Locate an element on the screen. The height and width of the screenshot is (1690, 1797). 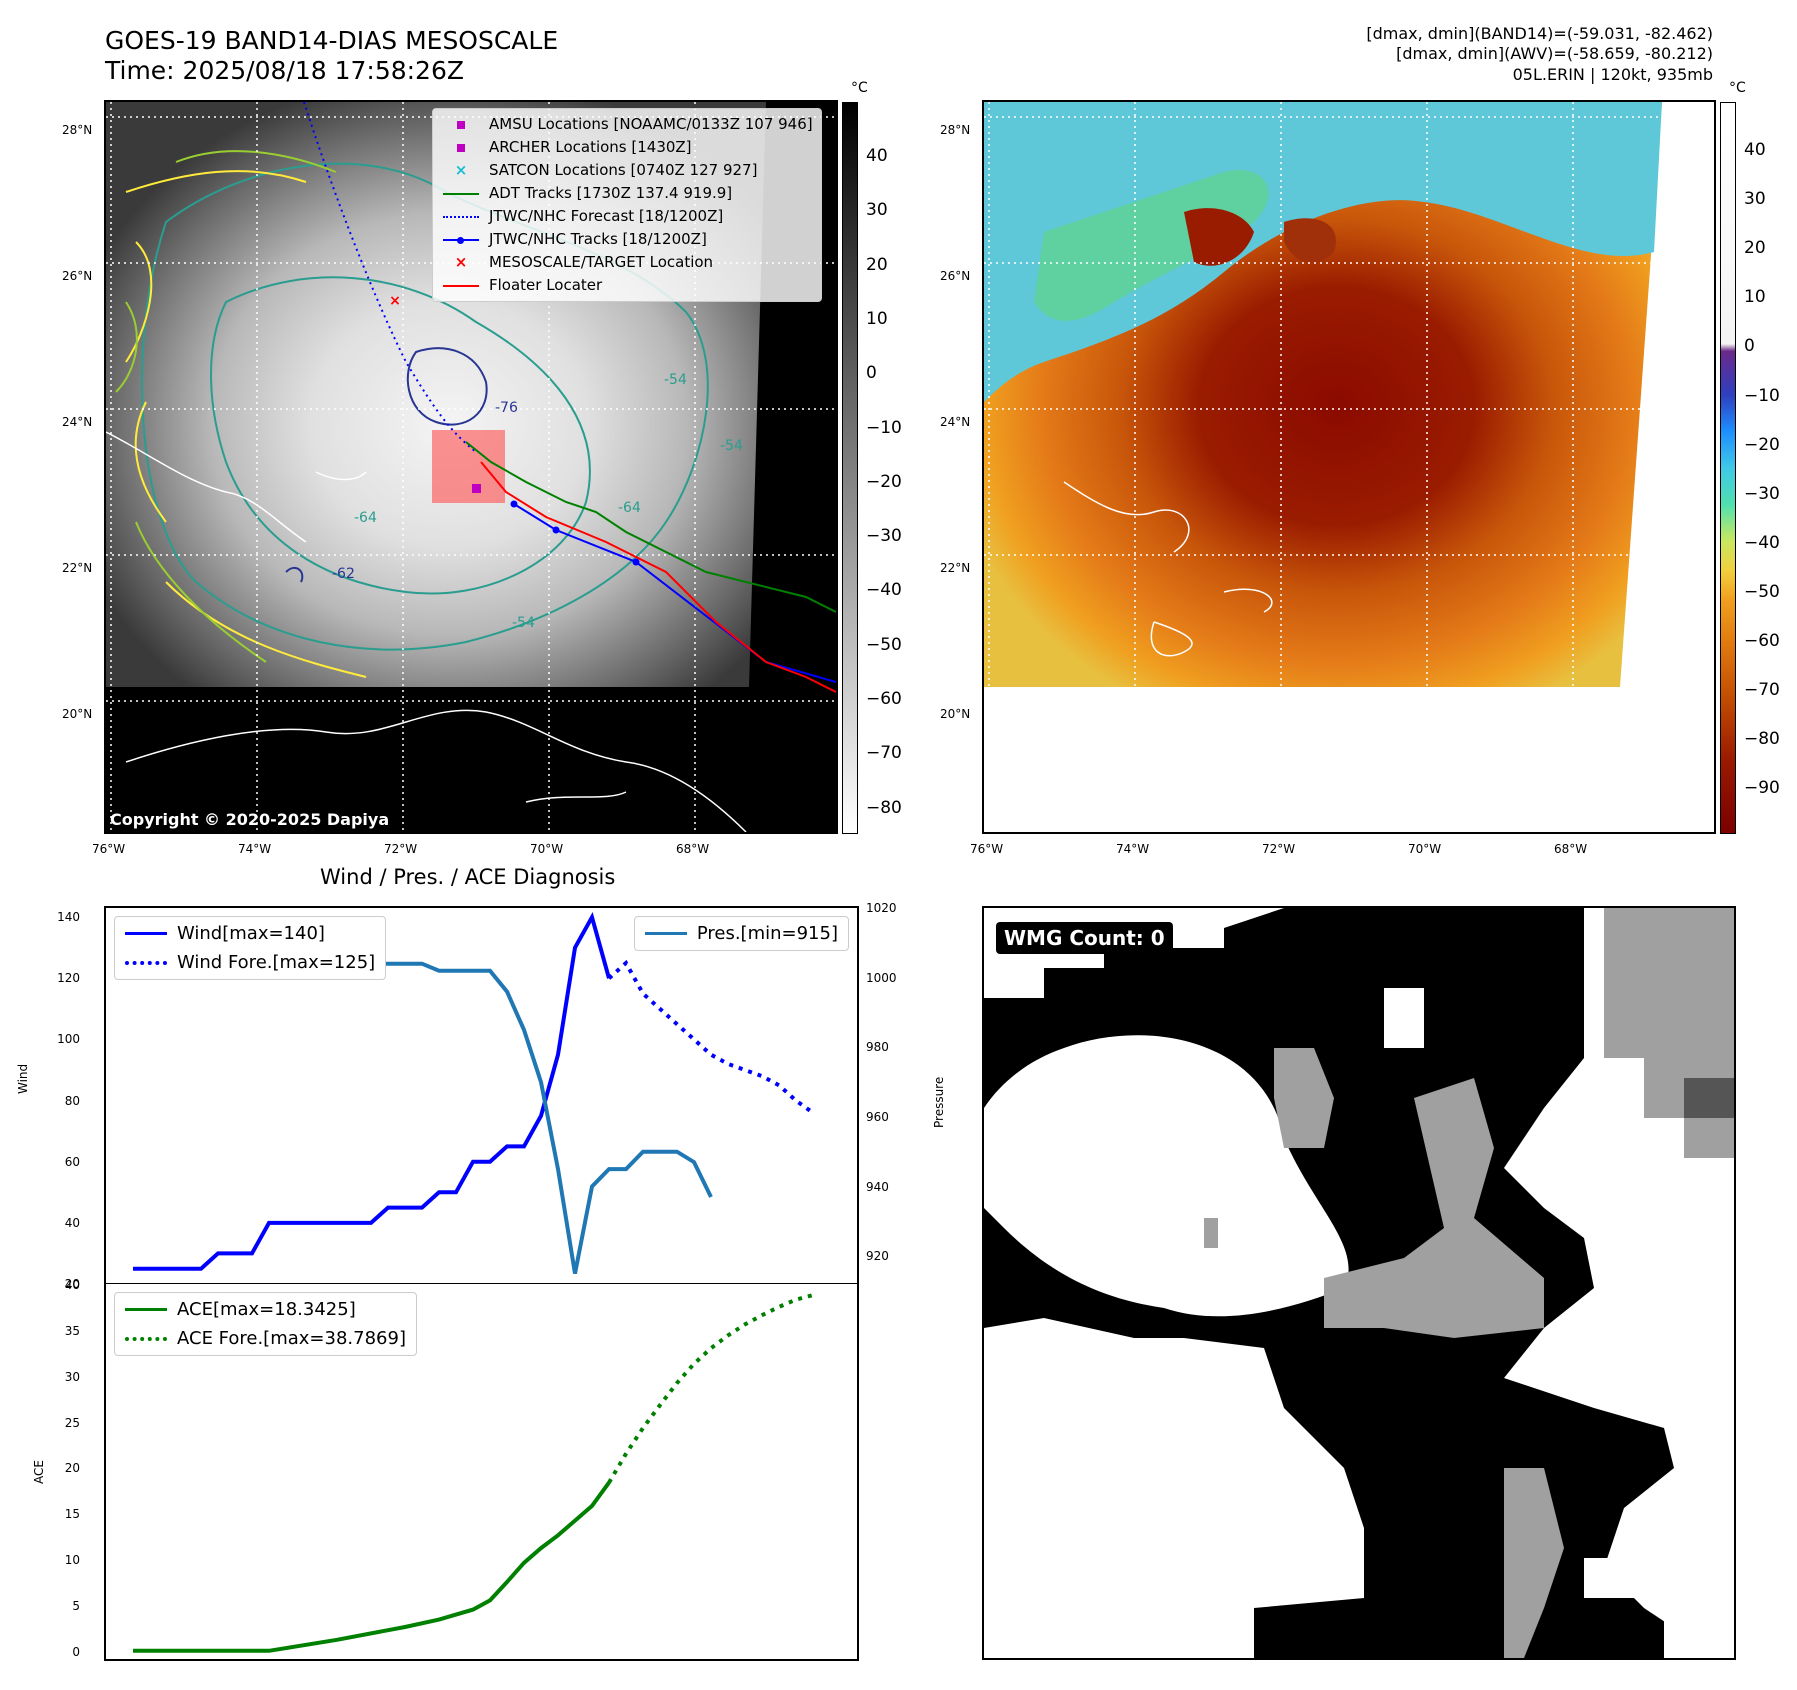
axis-tick-label: 1000 is located at coordinates (881, 977).